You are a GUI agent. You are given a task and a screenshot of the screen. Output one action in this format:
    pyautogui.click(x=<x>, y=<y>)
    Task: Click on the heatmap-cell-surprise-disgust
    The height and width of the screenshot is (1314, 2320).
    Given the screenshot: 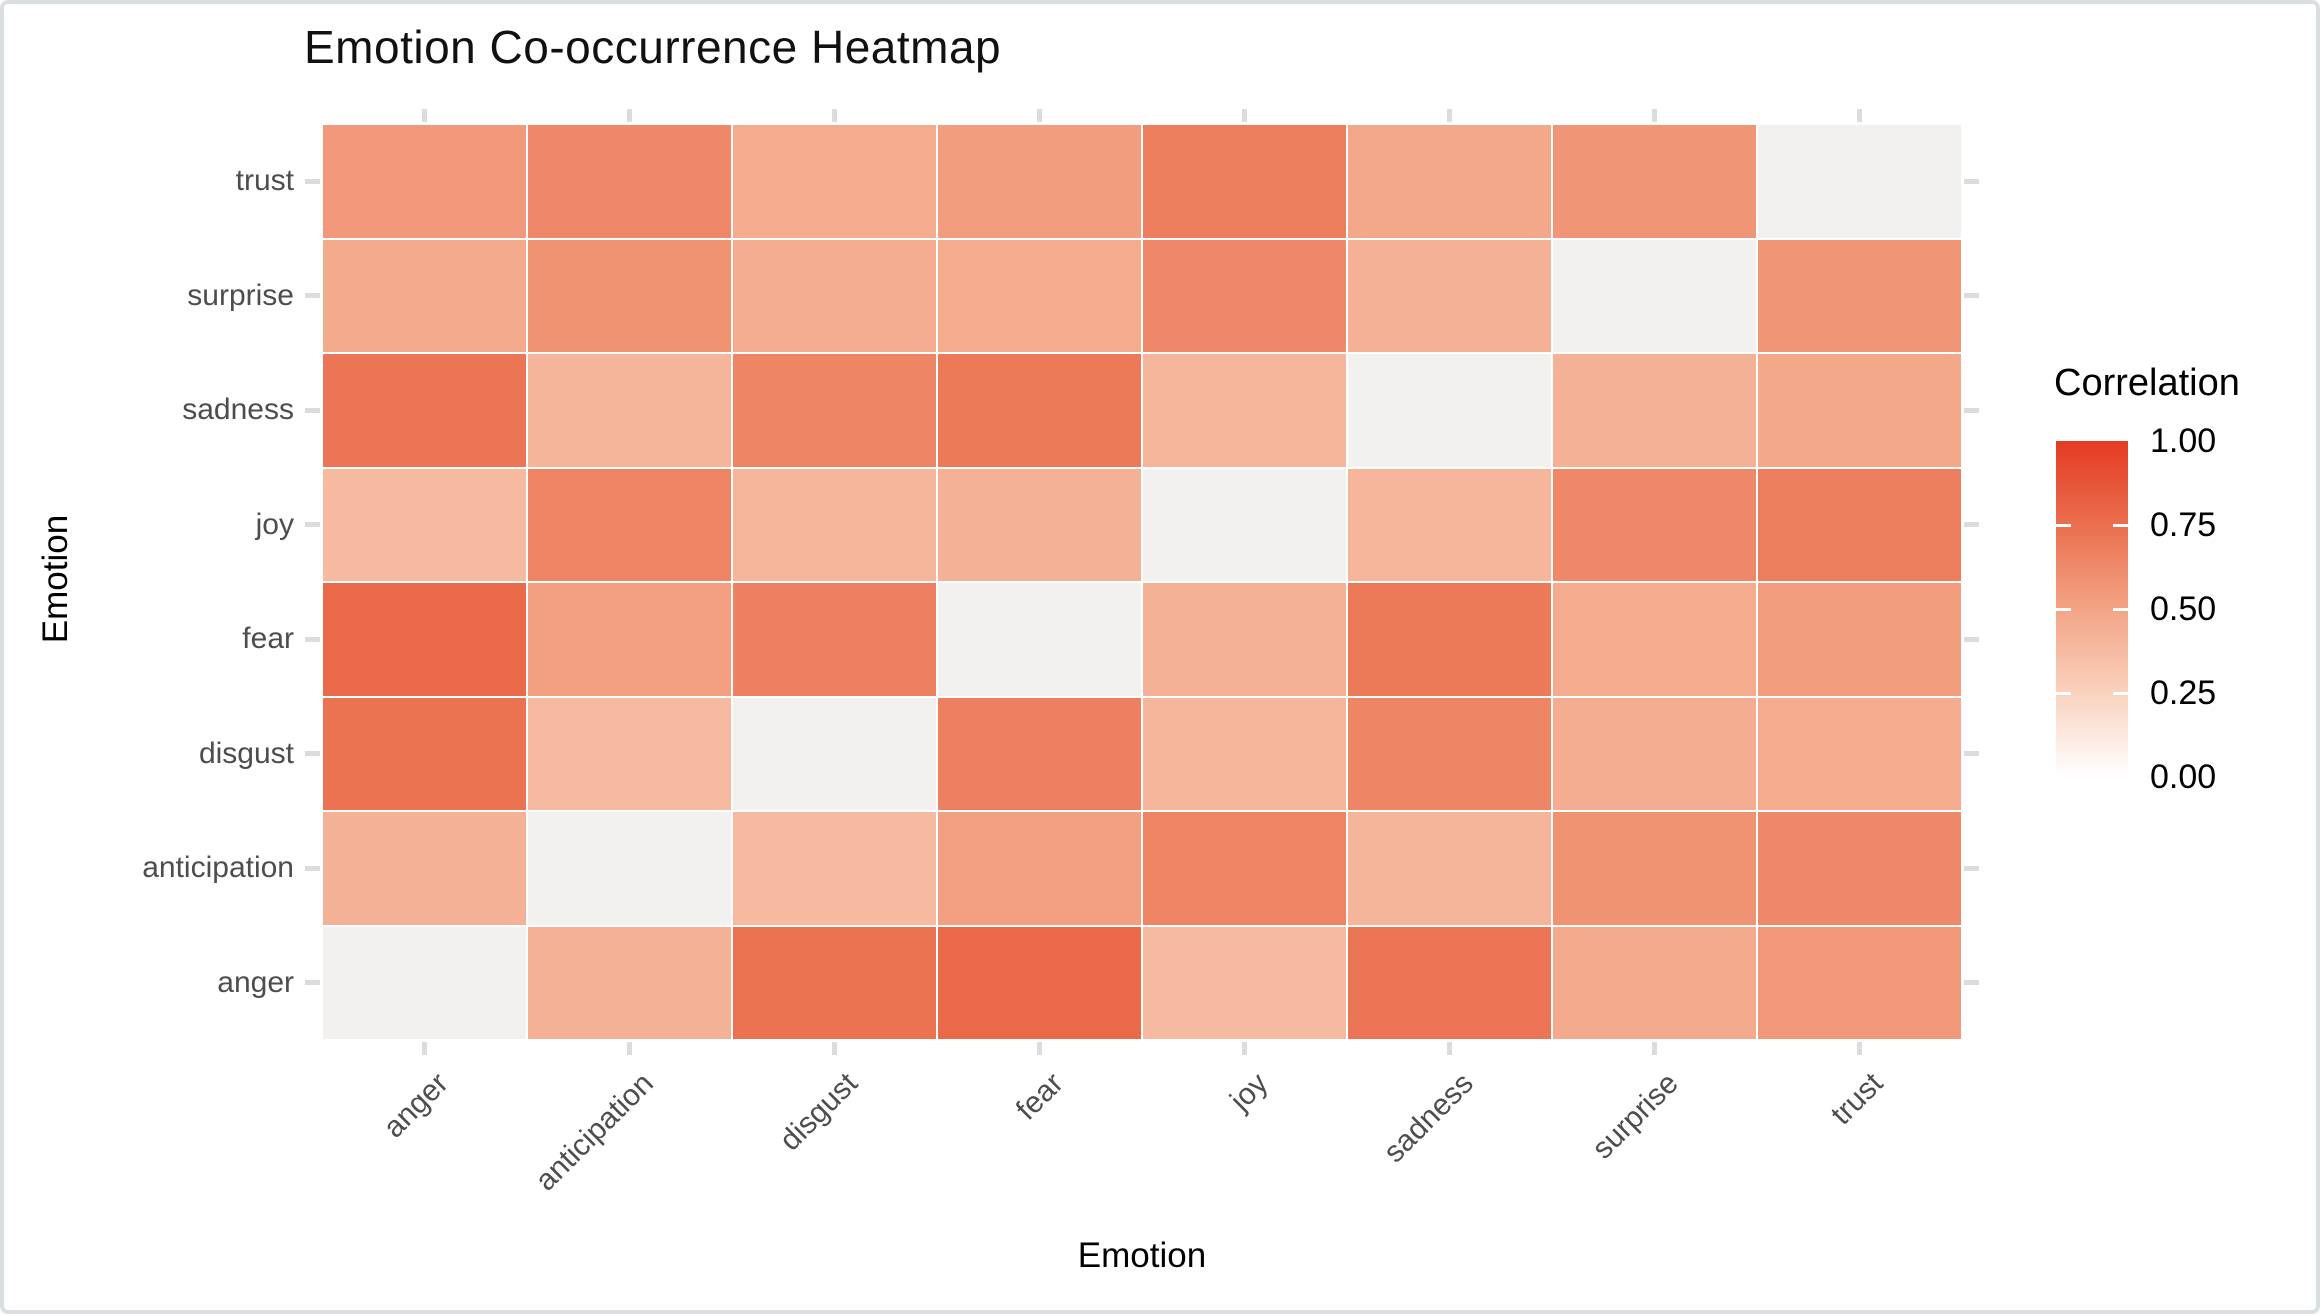 What is the action you would take?
    pyautogui.click(x=834, y=295)
    